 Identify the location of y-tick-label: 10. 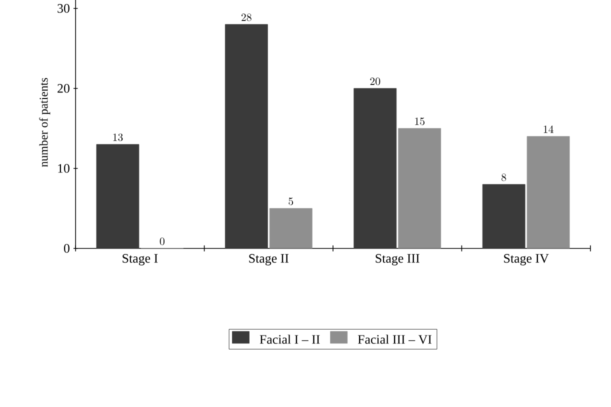
(64, 168).